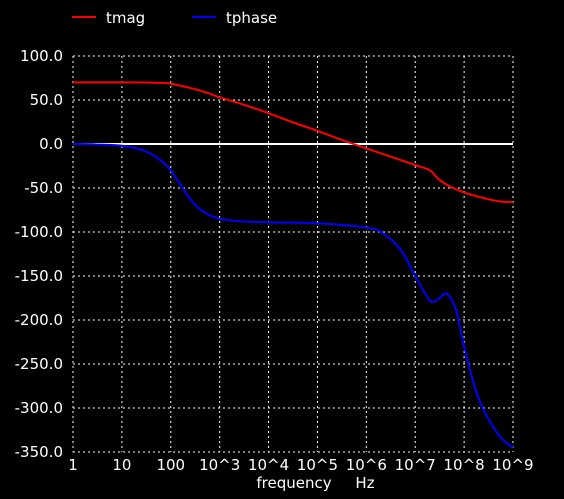  What do you see at coordinates (39, 408) in the screenshot?
I see `y-tick-label: -300.0` at bounding box center [39, 408].